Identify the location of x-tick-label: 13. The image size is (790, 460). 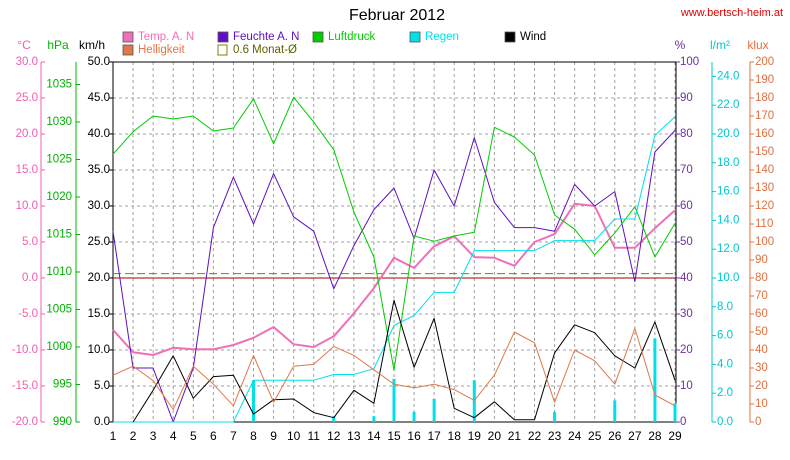
(354, 436).